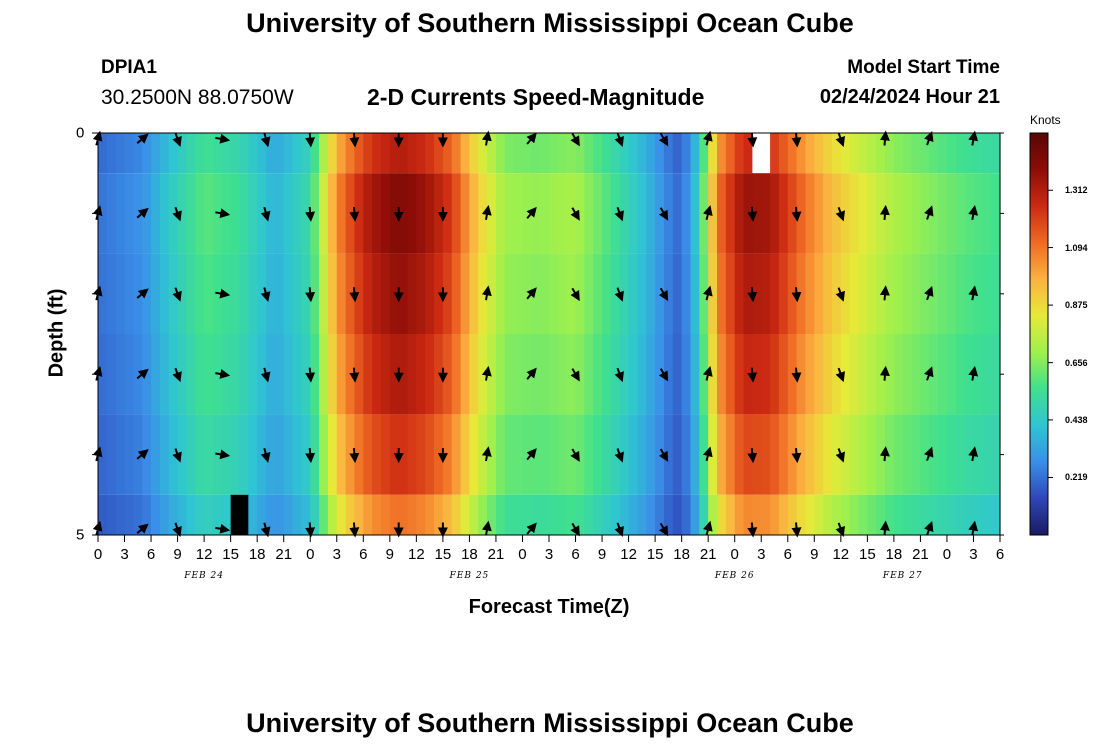 Image resolution: width=1100 pixels, height=750 pixels. What do you see at coordinates (1076, 362) in the screenshot?
I see `colorbar-tick-label: 0.656` at bounding box center [1076, 362].